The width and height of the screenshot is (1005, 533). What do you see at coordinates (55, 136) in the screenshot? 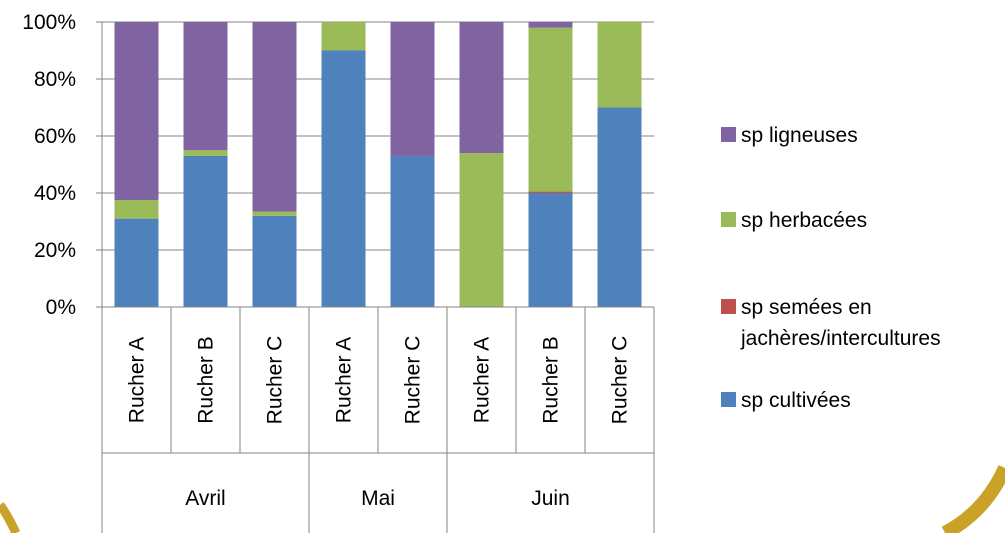
I see `y-tick-label: 60%` at bounding box center [55, 136].